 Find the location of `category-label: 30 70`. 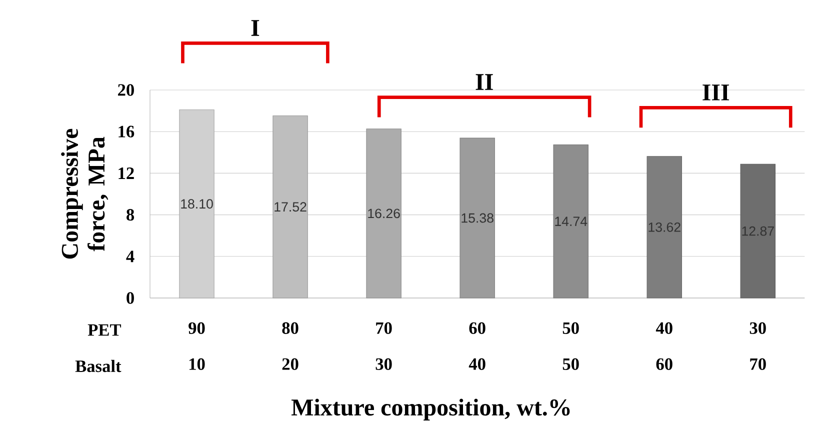

category-label: 30 70 is located at coordinates (758, 346).